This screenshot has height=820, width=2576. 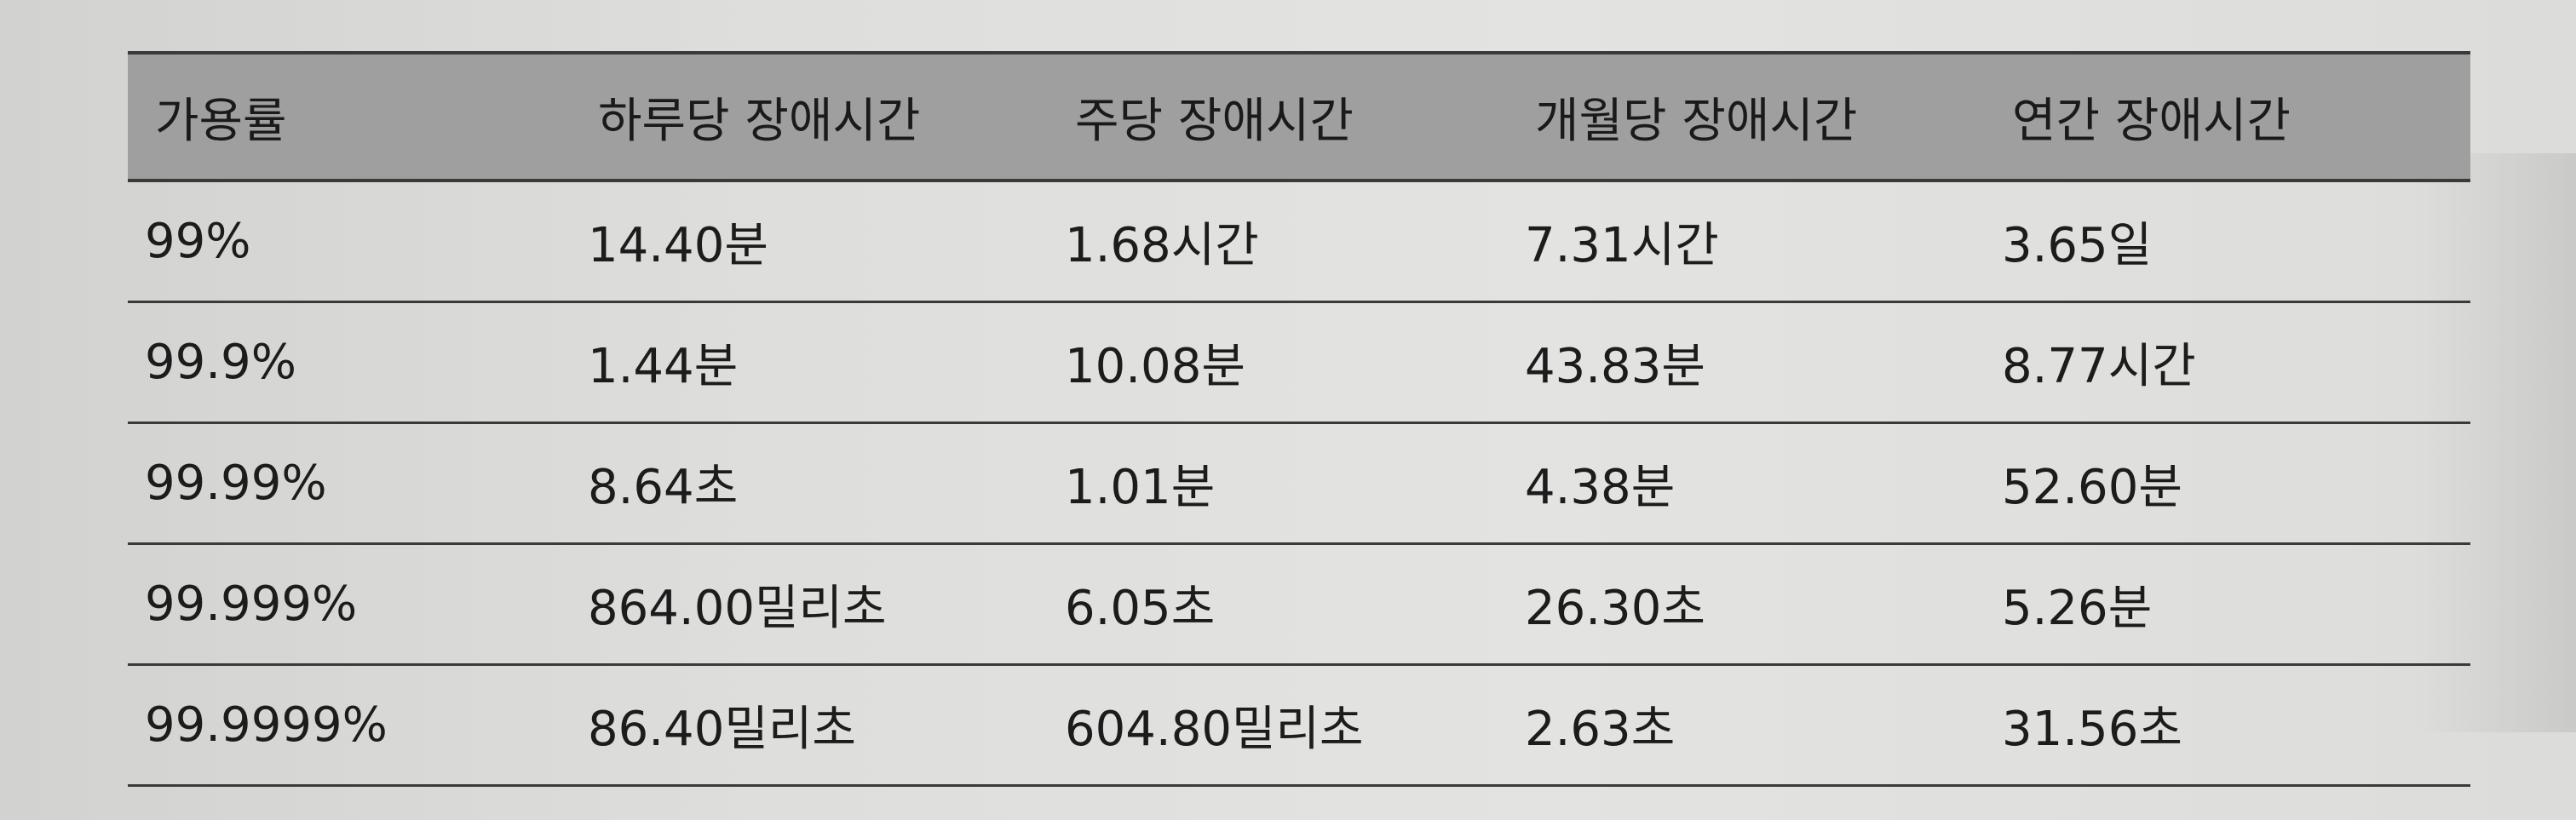 What do you see at coordinates (349, 116) in the screenshot?
I see `header-availability: 가용률` at bounding box center [349, 116].